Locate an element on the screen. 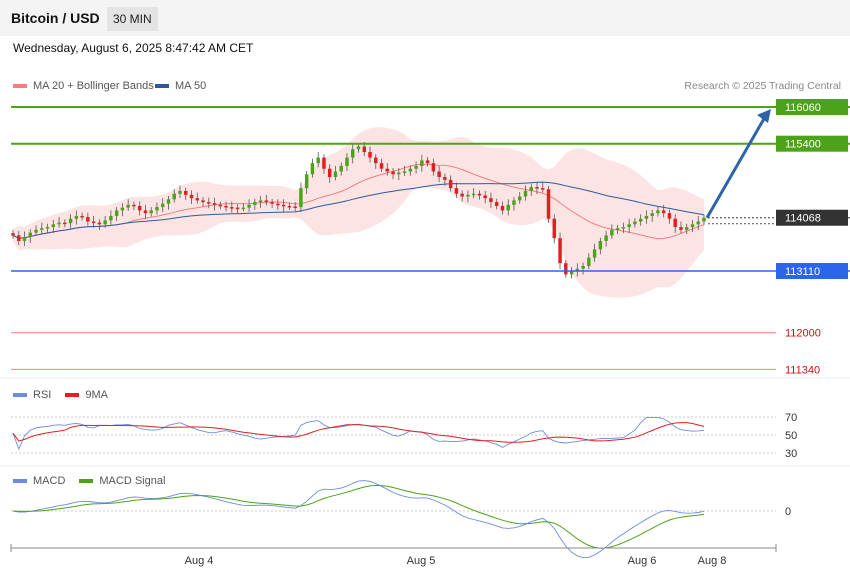 This screenshot has width=850, height=576. level-112000: 112000 is located at coordinates (416, 334).